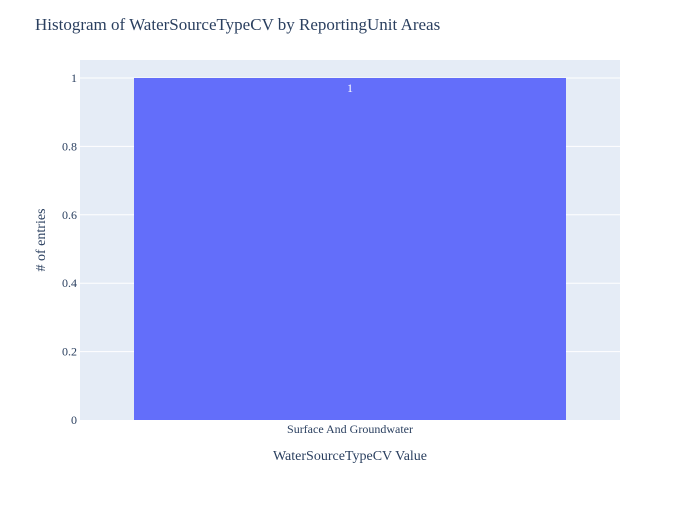 This screenshot has width=700, height=505. I want to click on y-tick-label: 0, so click(74, 420).